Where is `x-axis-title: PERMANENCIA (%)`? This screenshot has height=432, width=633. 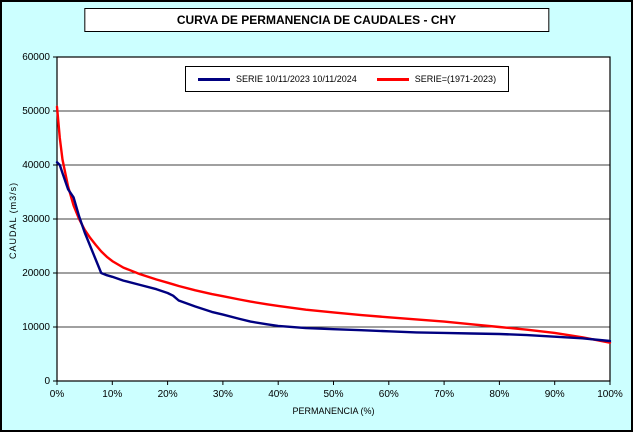 x-axis-title: PERMANENCIA (%) is located at coordinates (333, 411).